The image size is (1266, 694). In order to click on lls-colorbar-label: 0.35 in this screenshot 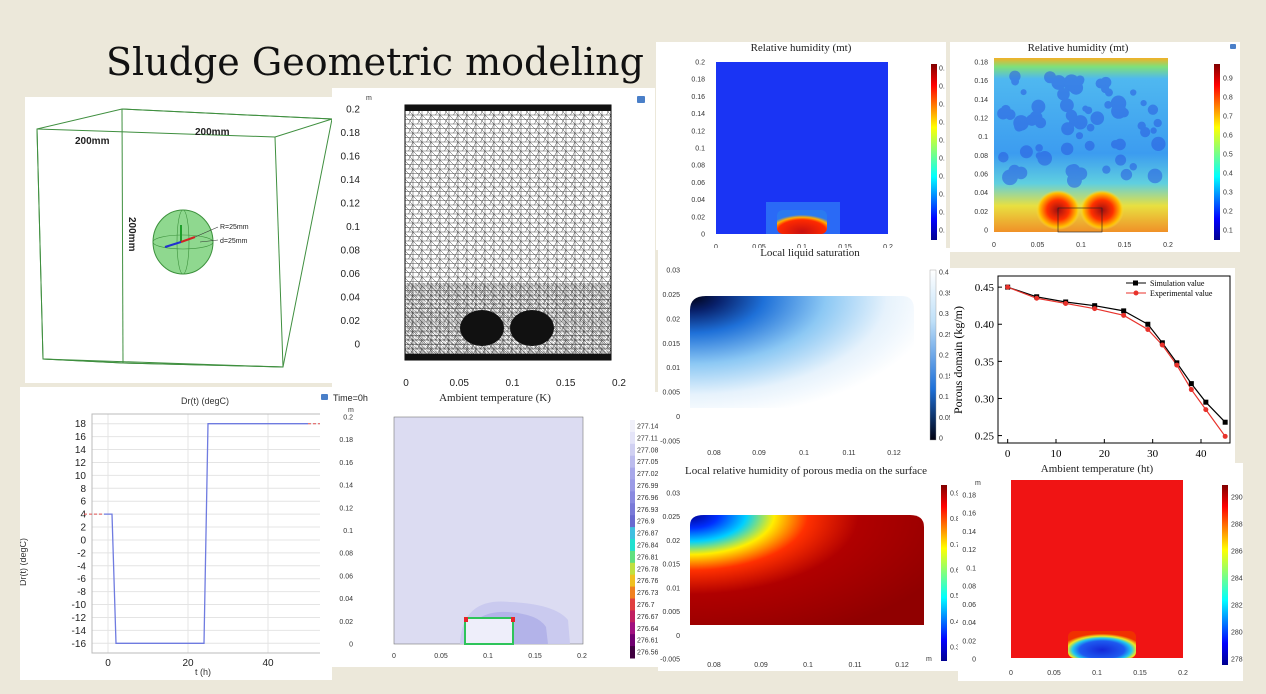, I will do `click(944, 293)`.